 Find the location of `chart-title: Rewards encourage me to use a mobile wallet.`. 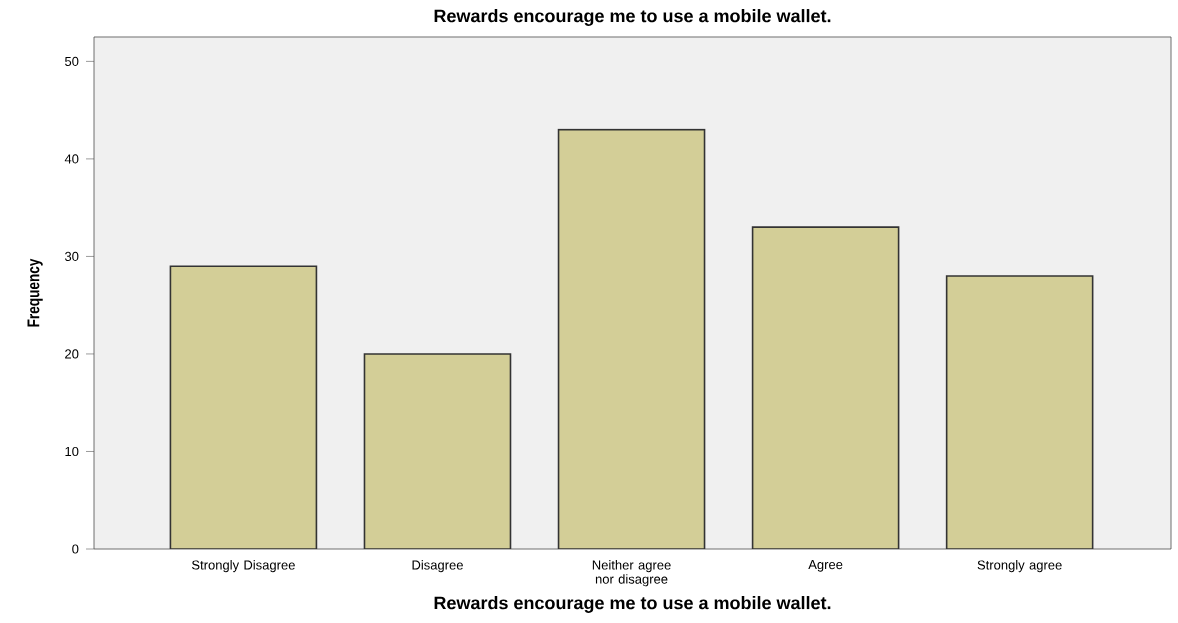

chart-title: Rewards encourage me to use a mobile wallet. is located at coordinates (632, 17).